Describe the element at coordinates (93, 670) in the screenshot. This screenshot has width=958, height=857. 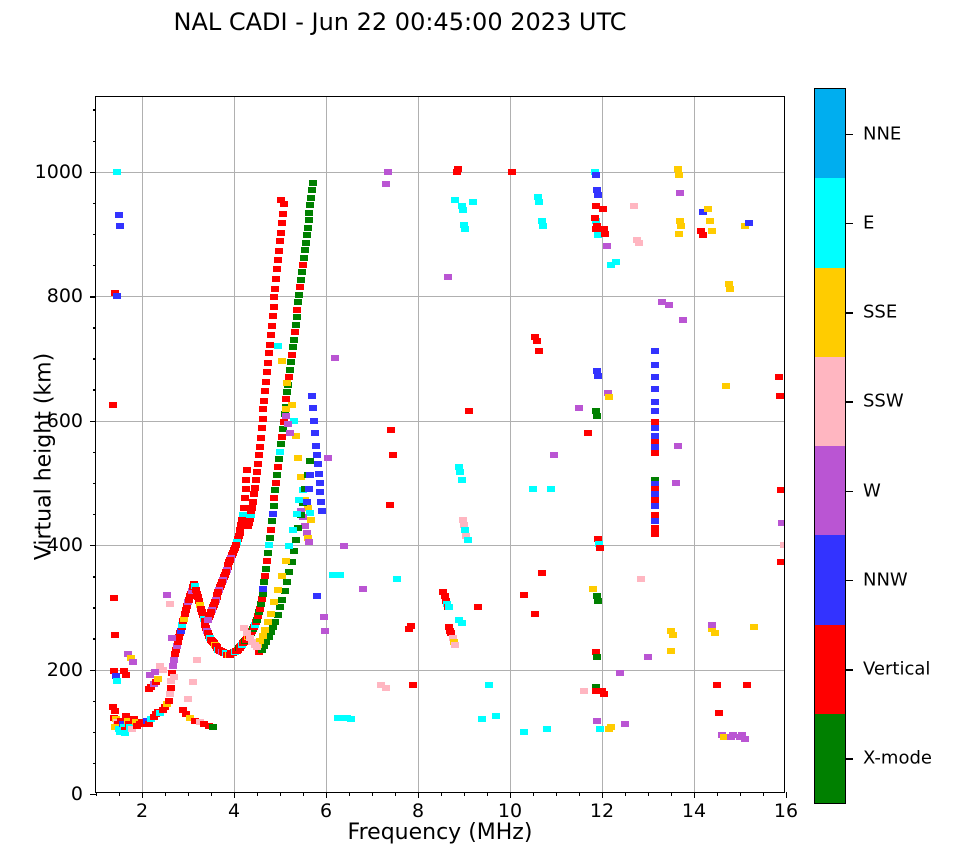
I see `y-axis-tick` at that location.